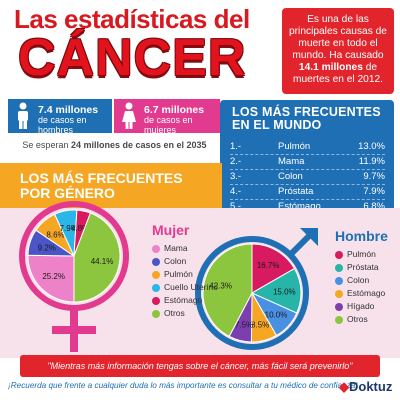 This screenshot has width=400, height=400. Describe the element at coordinates (260, 324) in the screenshot. I see `pie-label: 8.5%` at that location.